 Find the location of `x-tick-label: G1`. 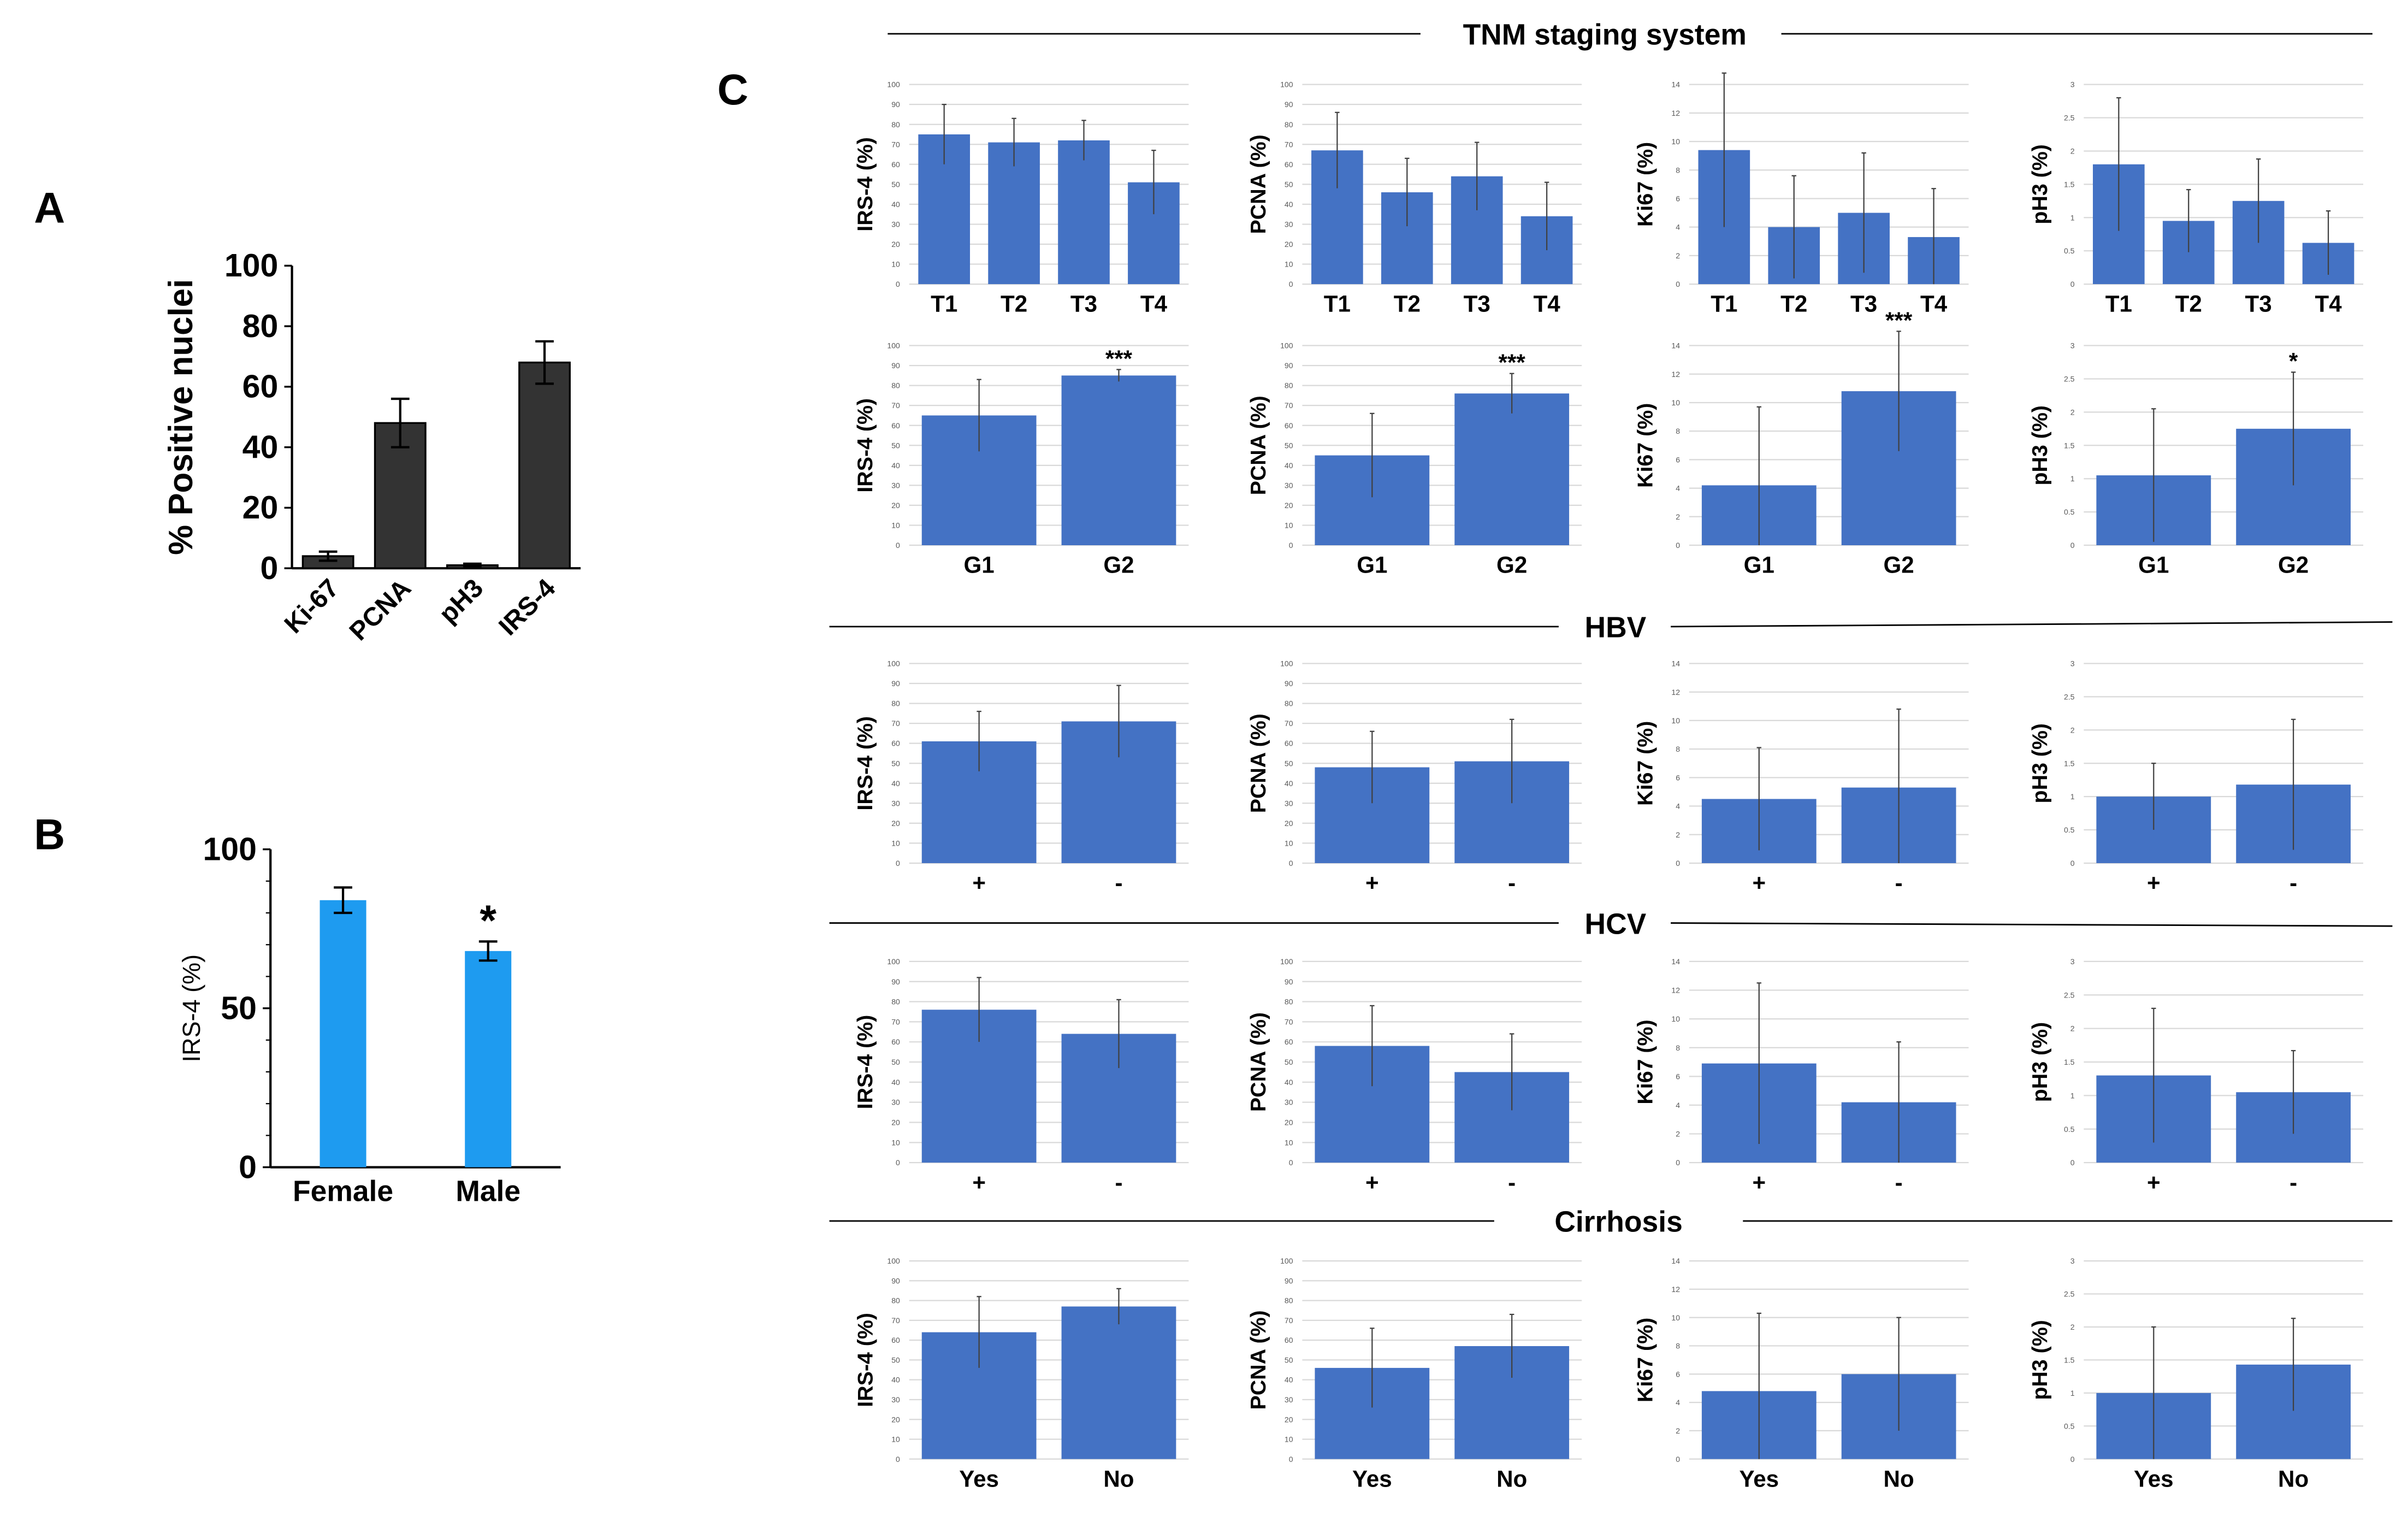

x-tick-label: G1 is located at coordinates (979, 565).